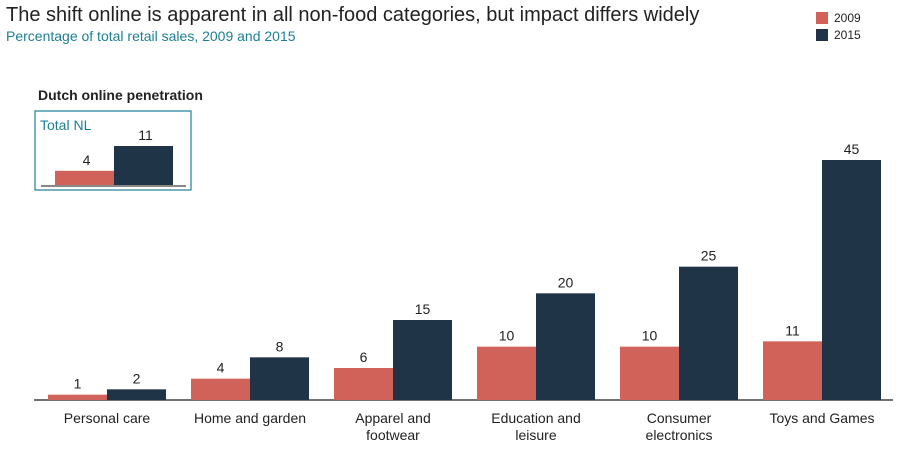  What do you see at coordinates (650, 336) in the screenshot?
I see `data-label-2009-4: 10` at bounding box center [650, 336].